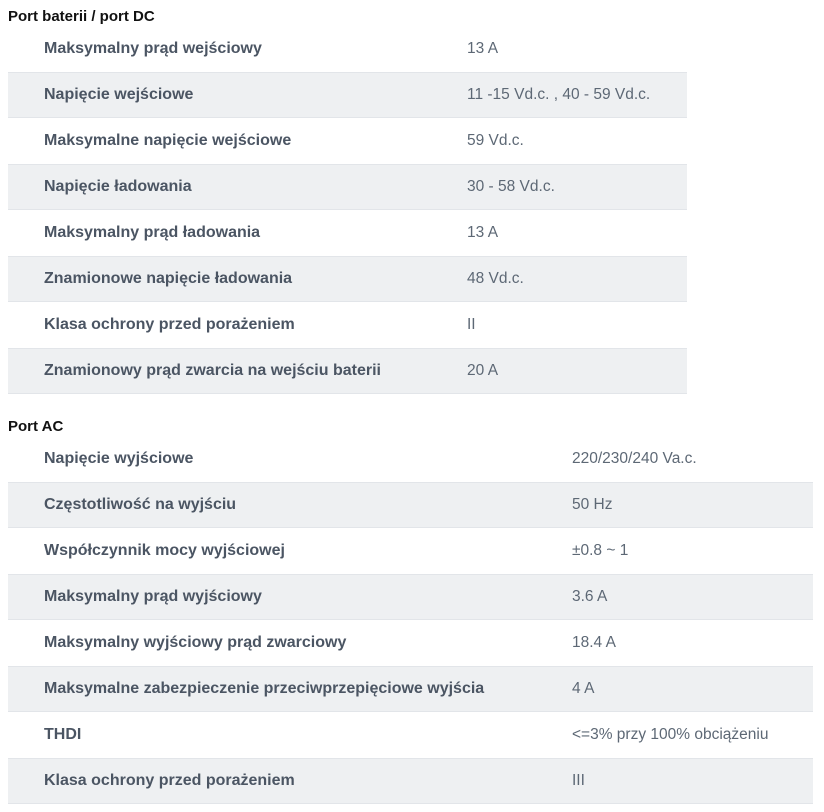 This screenshot has height=812, width=824. I want to click on table-row: Napięcie wyjściowe 220/230/240 Va.c., so click(410, 459).